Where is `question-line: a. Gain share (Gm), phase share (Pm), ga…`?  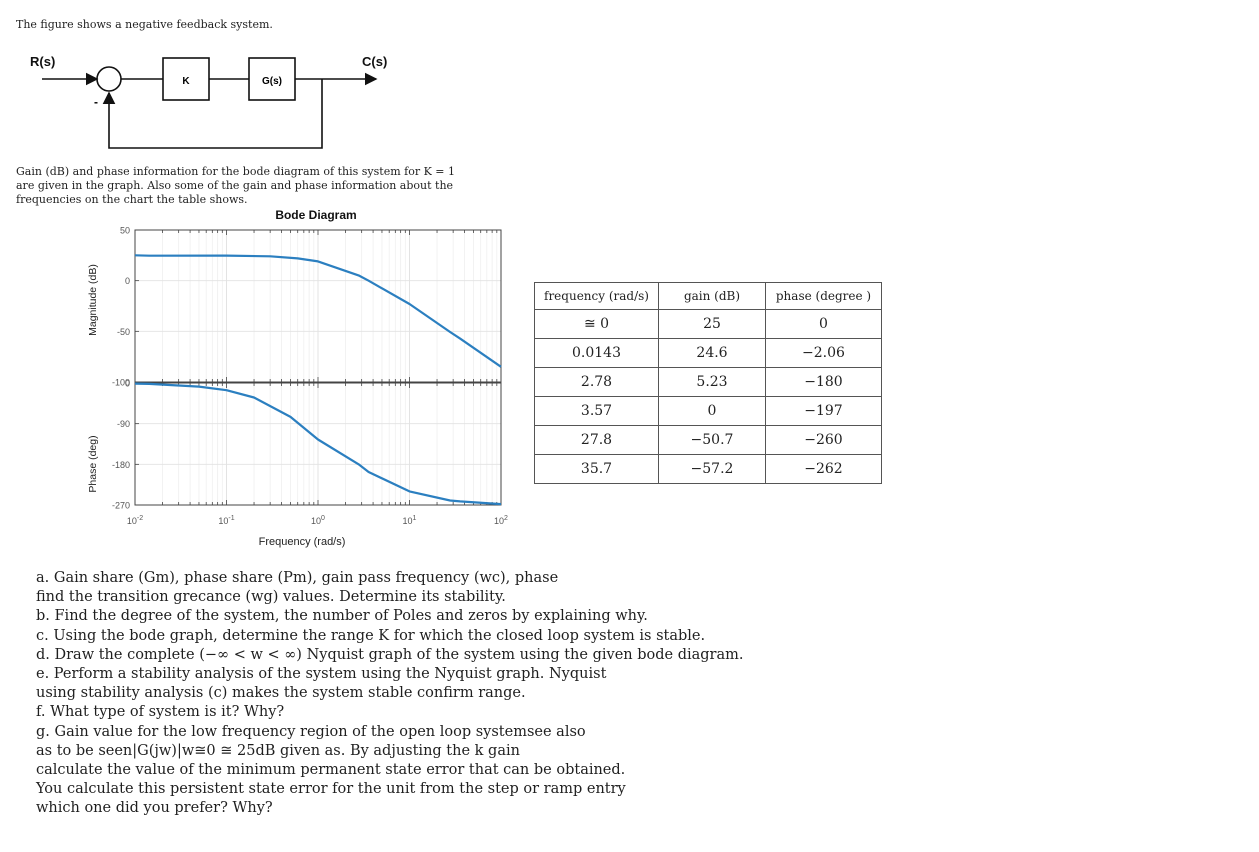
question-line: a. Gain share (Gm), phase share (Pm), ga… is located at coordinates (297, 578).